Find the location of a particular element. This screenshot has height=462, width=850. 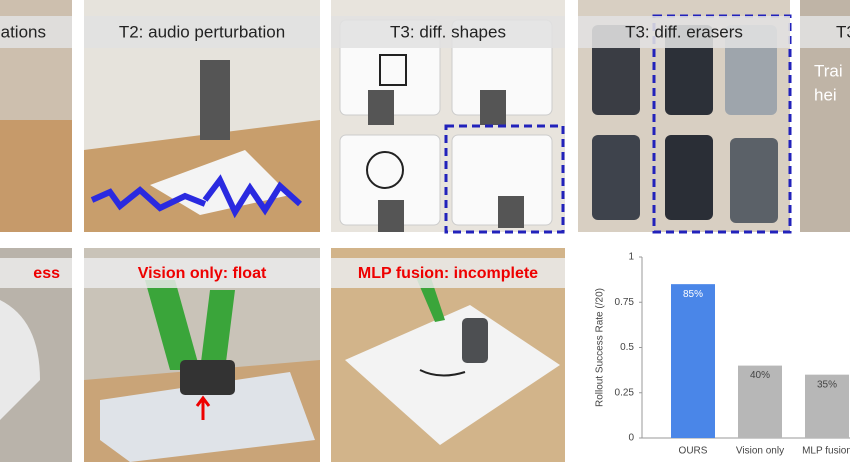

panel-title: Vision only: float is located at coordinates (202, 273).